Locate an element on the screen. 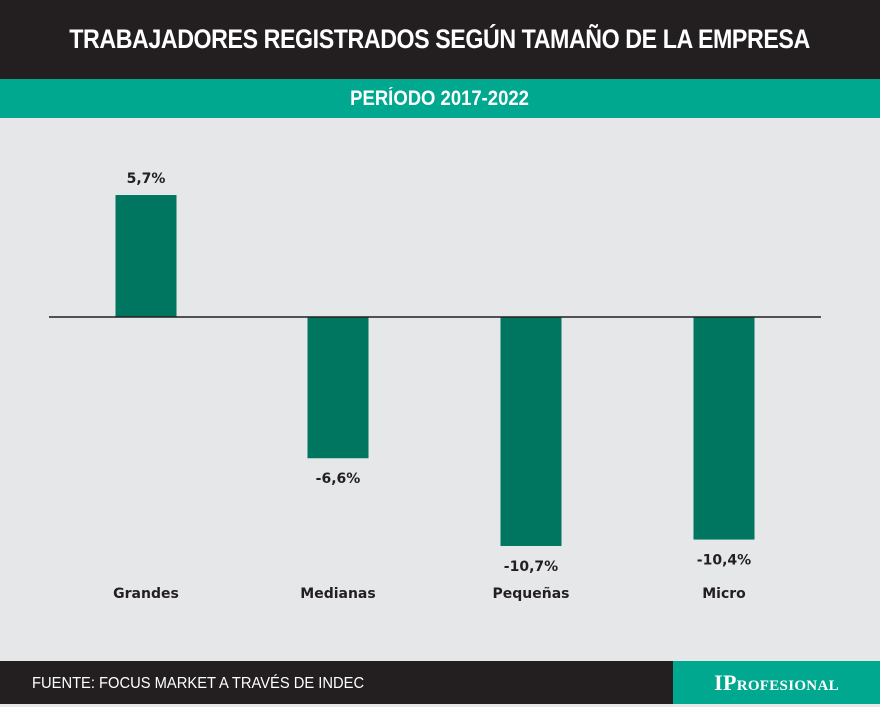 This screenshot has width=880, height=707. source-note: FUENTE: FOCUS MARKET A TRAVÉS DE INDEC is located at coordinates (198, 683).